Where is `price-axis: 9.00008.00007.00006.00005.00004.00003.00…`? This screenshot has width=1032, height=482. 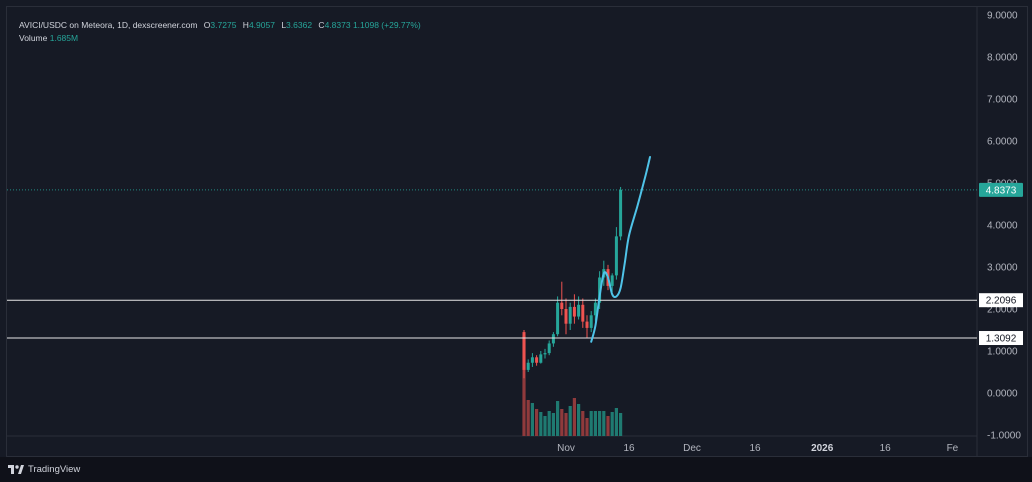 price-axis: 9.00008.00007.00006.00005.00004.00003.00… is located at coordinates (1004, 226).